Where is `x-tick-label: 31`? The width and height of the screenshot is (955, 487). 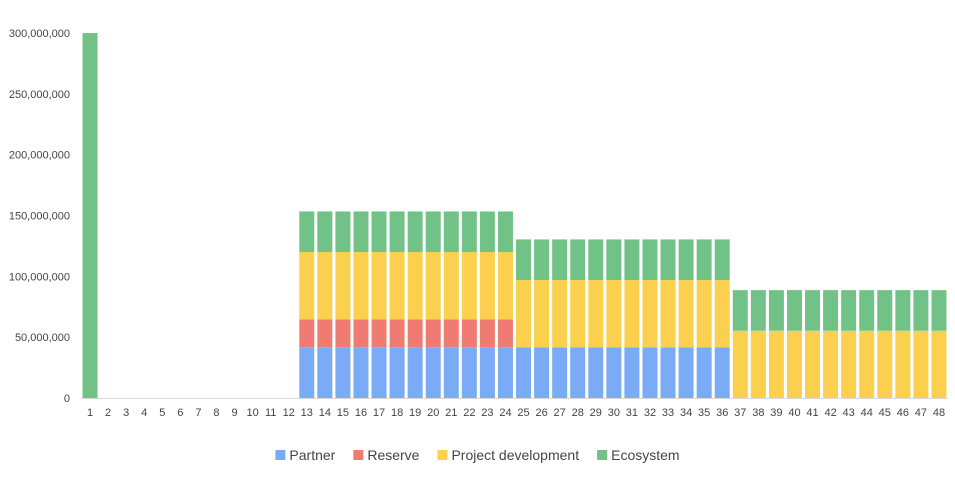
x-tick-label: 31 is located at coordinates (632, 413).